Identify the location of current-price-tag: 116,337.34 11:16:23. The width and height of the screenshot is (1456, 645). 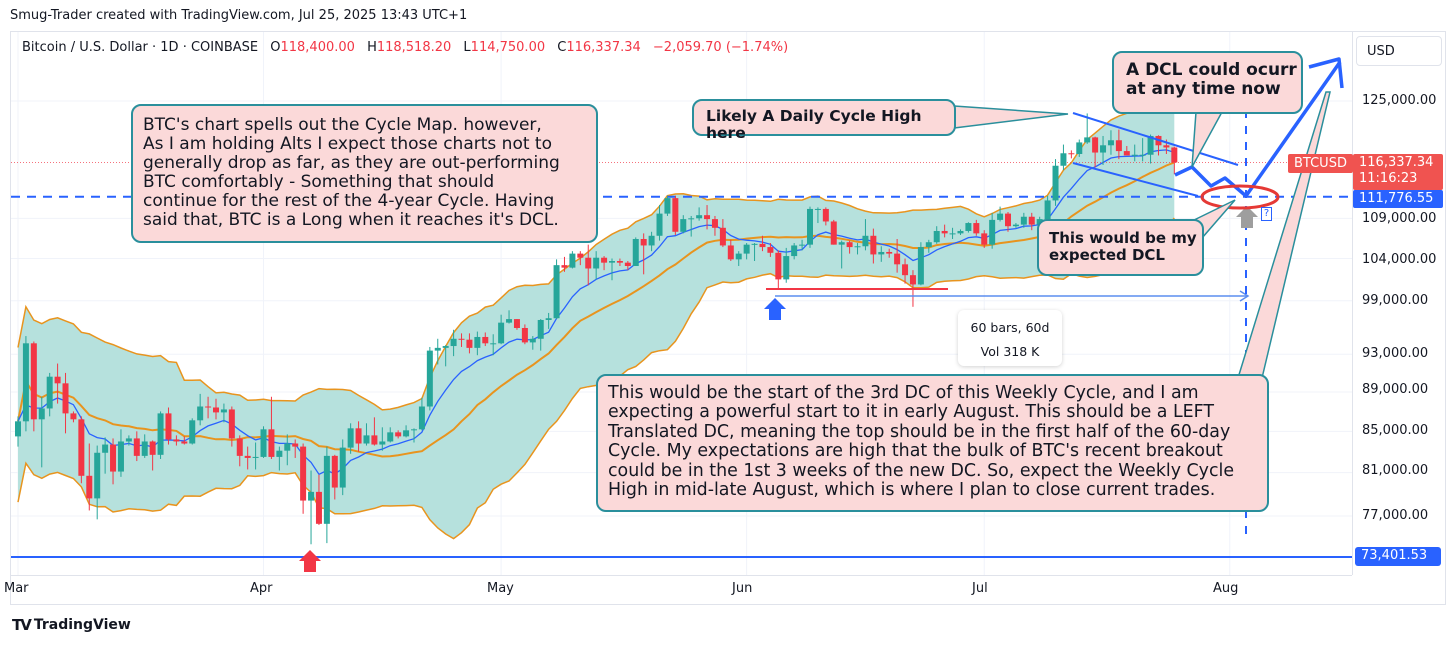
(1398, 172).